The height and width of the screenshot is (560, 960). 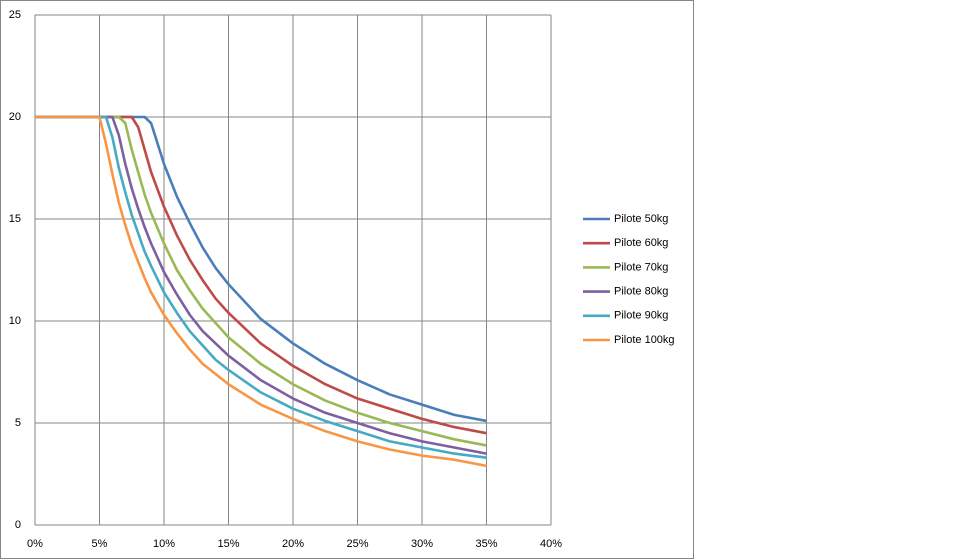 I want to click on legend-label: Pilote 100kg, so click(x=644, y=340).